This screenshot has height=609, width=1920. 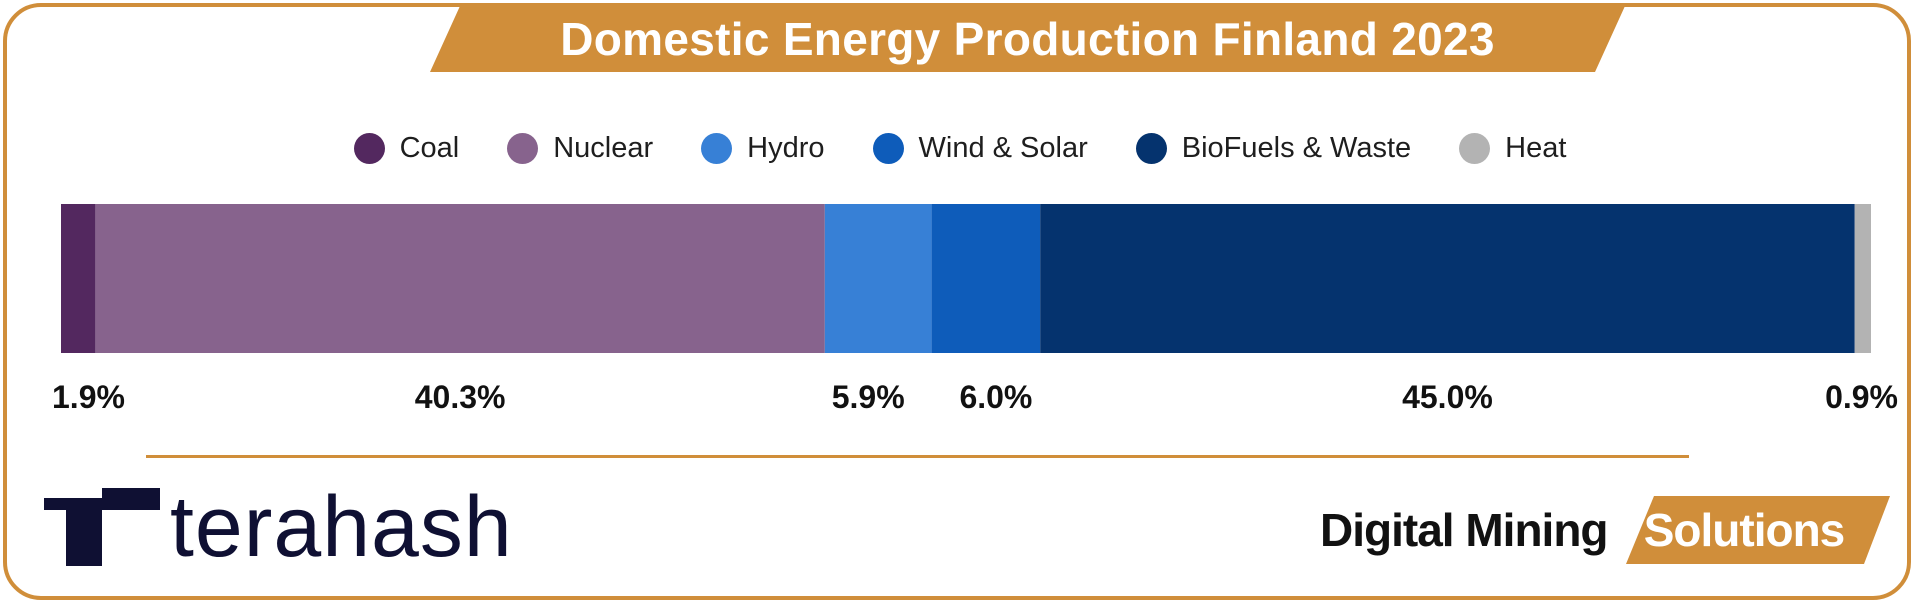 What do you see at coordinates (878, 278) in the screenshot?
I see `bar-segment-hydro` at bounding box center [878, 278].